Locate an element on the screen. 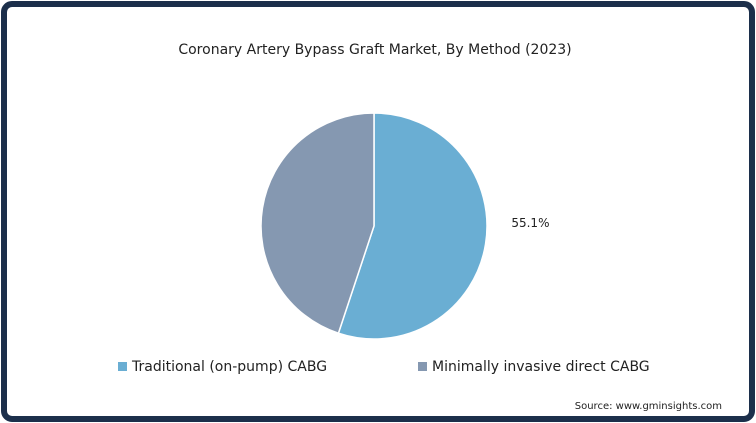 Image resolution: width=756 pixels, height=423 pixels. legend-label: Minimally invasive direct CABG is located at coordinates (541, 367).